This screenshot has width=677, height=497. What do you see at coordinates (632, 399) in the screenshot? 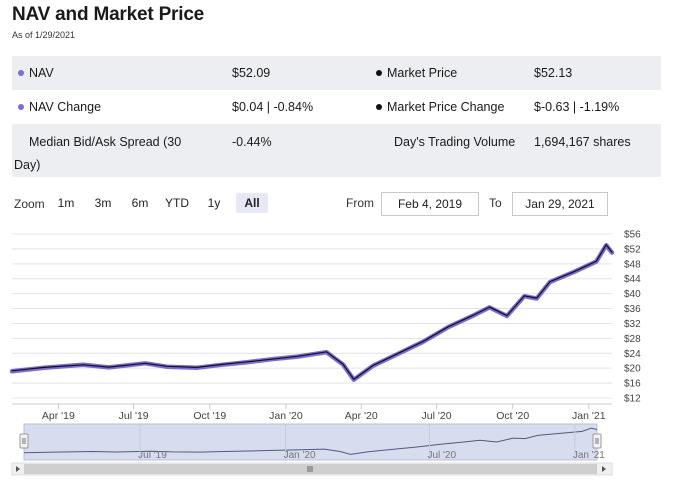
I see `y-tick-label: $12` at bounding box center [632, 399].